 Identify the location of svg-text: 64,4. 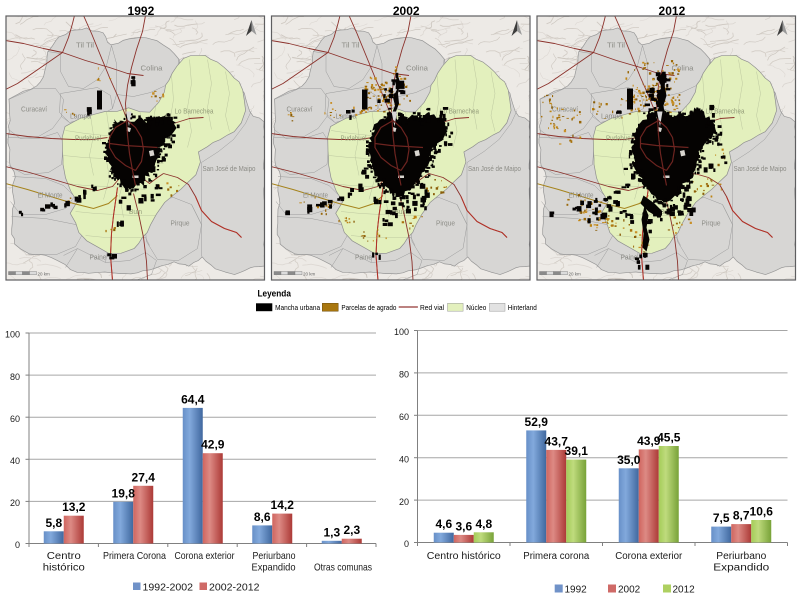
(193, 399).